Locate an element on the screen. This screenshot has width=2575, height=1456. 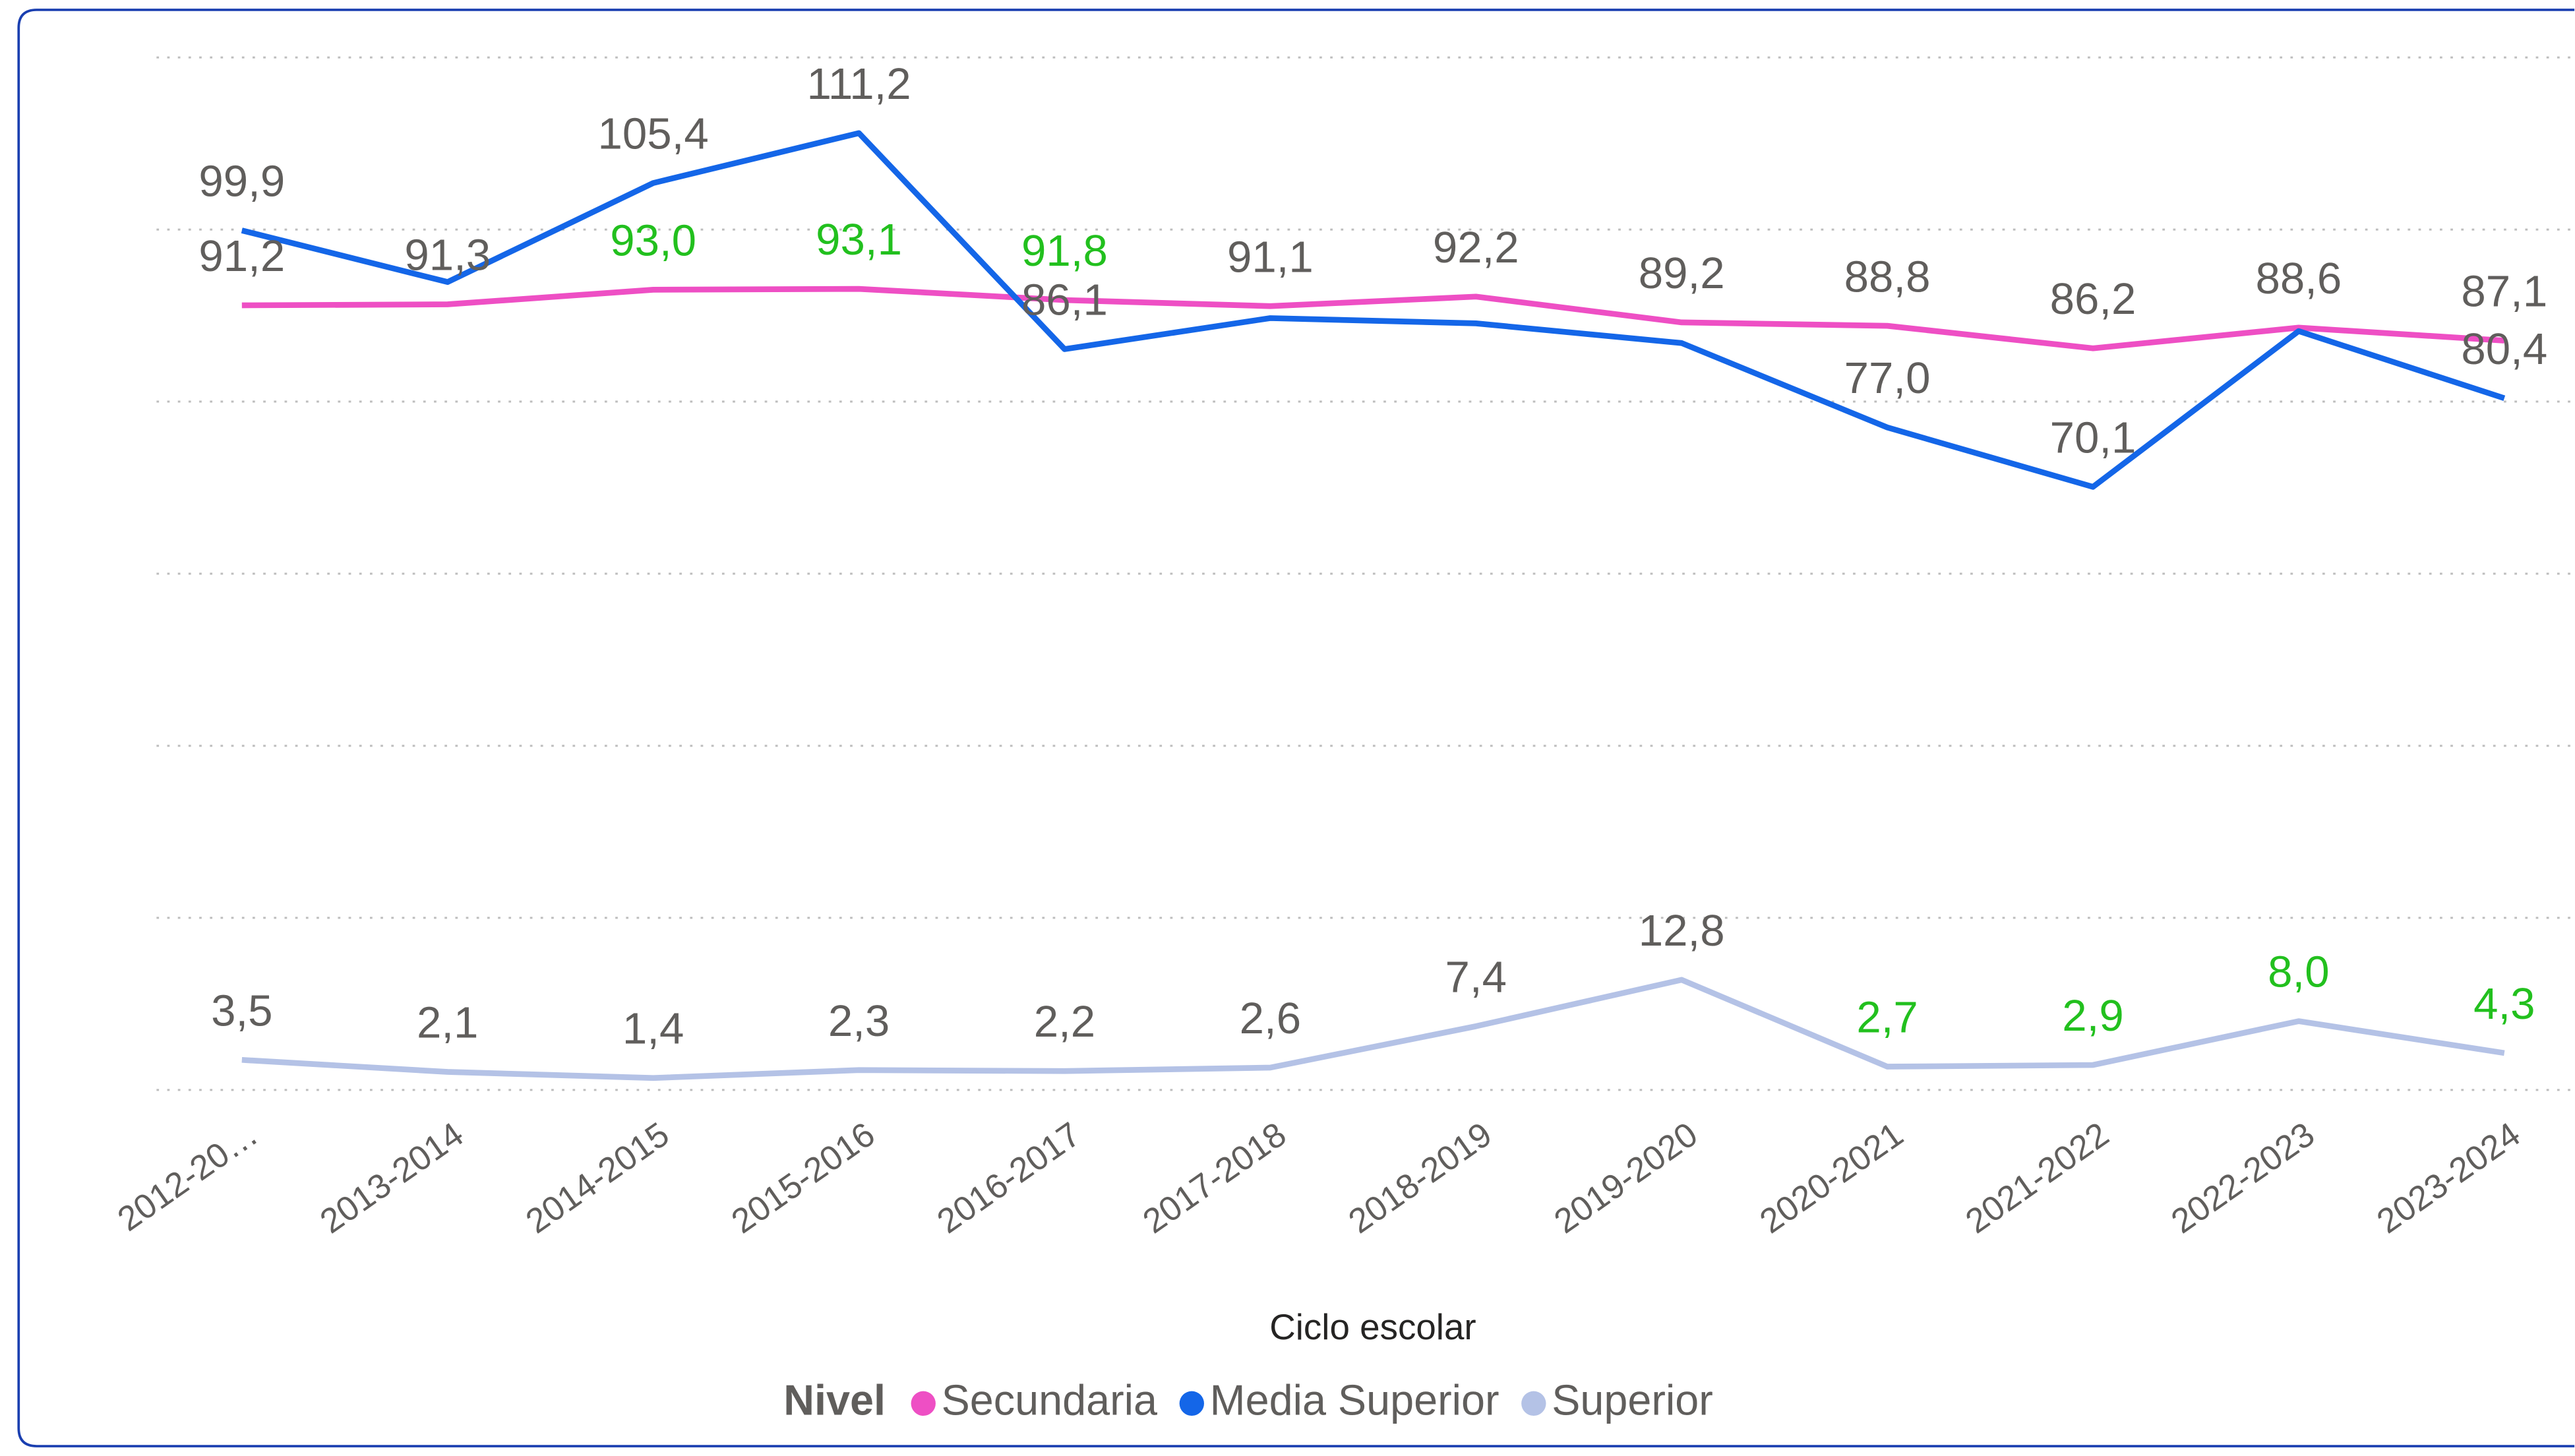
data-label: 7,4 is located at coordinates (1476, 977).